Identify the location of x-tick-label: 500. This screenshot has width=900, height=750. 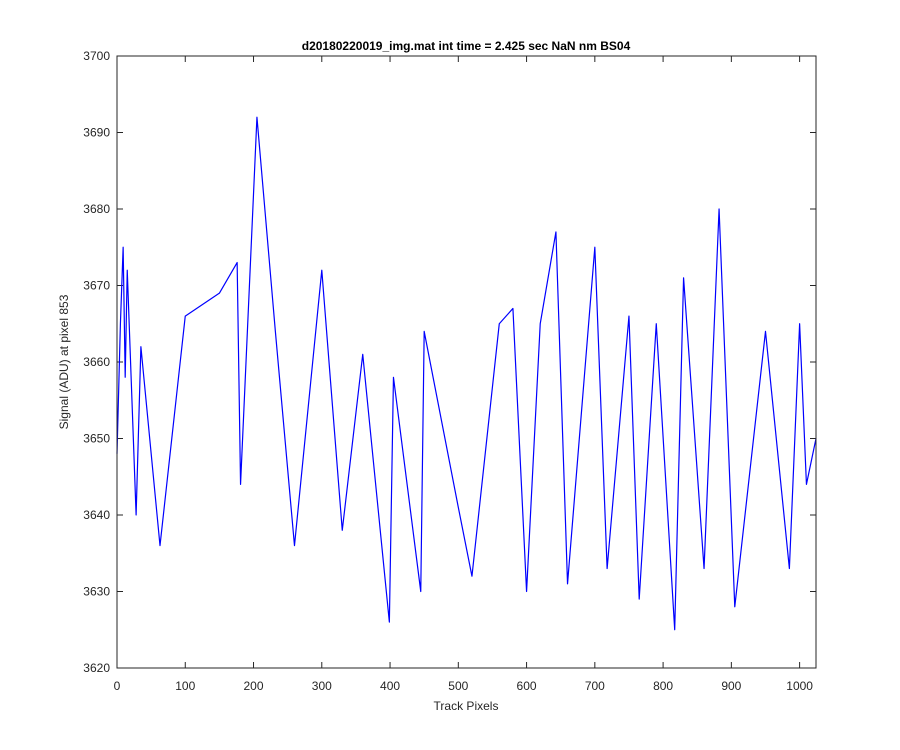
(458, 686).